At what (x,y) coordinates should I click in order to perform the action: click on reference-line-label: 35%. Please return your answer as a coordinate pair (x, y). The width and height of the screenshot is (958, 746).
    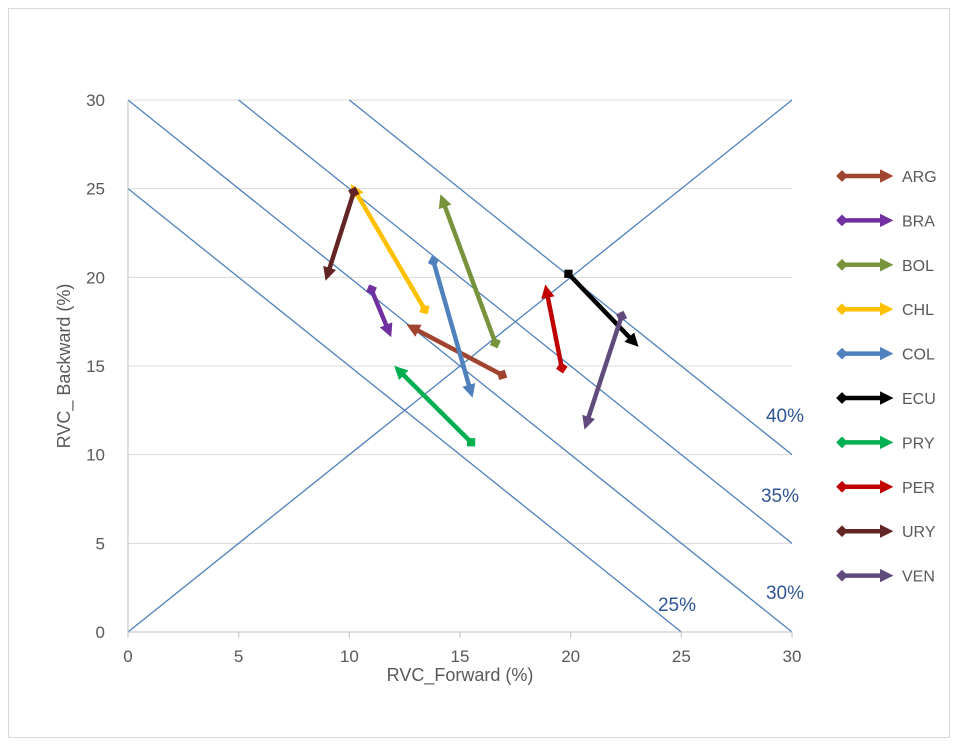
    Looking at the image, I should click on (780, 496).